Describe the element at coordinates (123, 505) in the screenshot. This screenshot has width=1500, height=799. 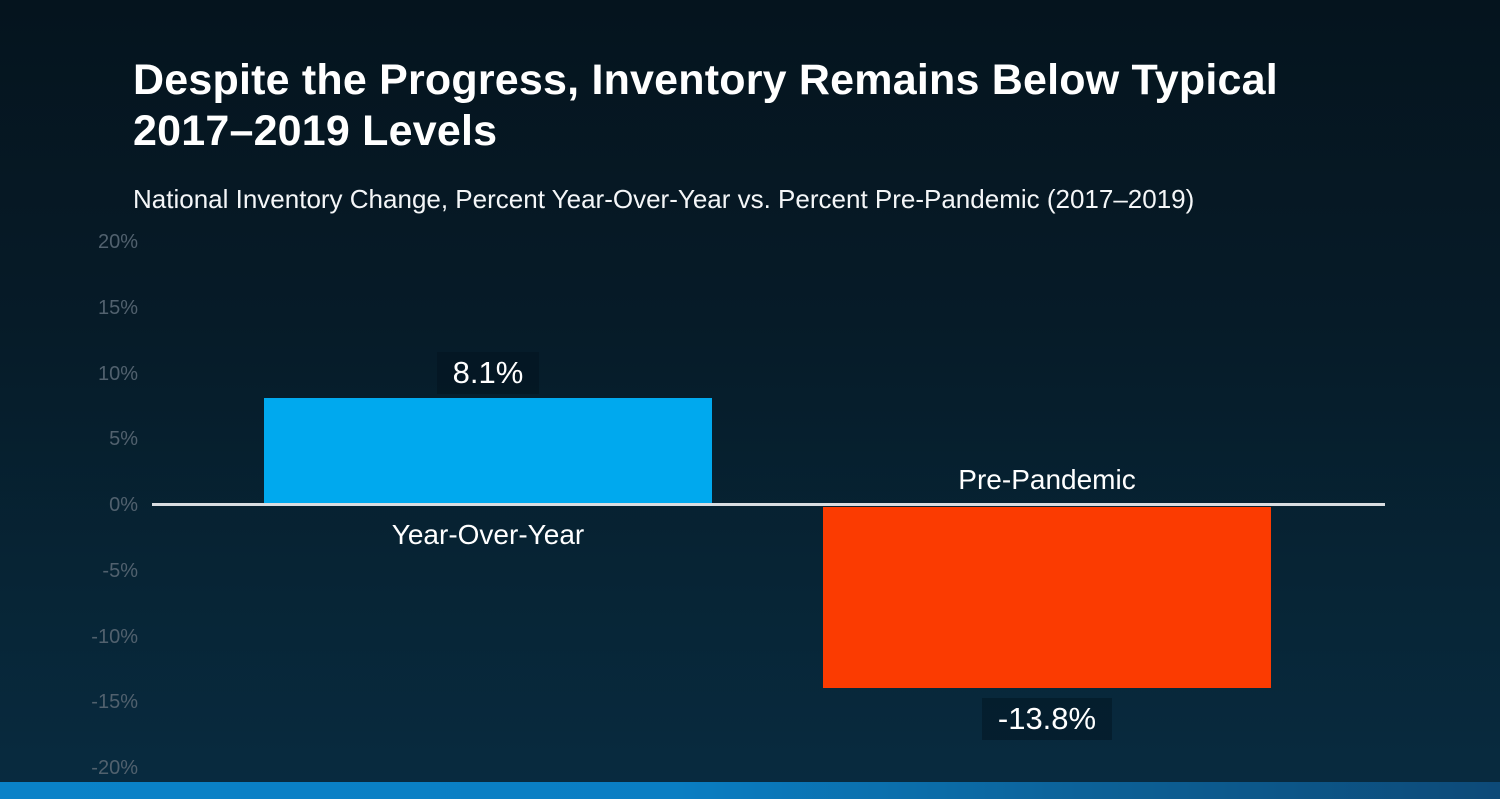
I see `y-axis-tick-label: 0%` at that location.